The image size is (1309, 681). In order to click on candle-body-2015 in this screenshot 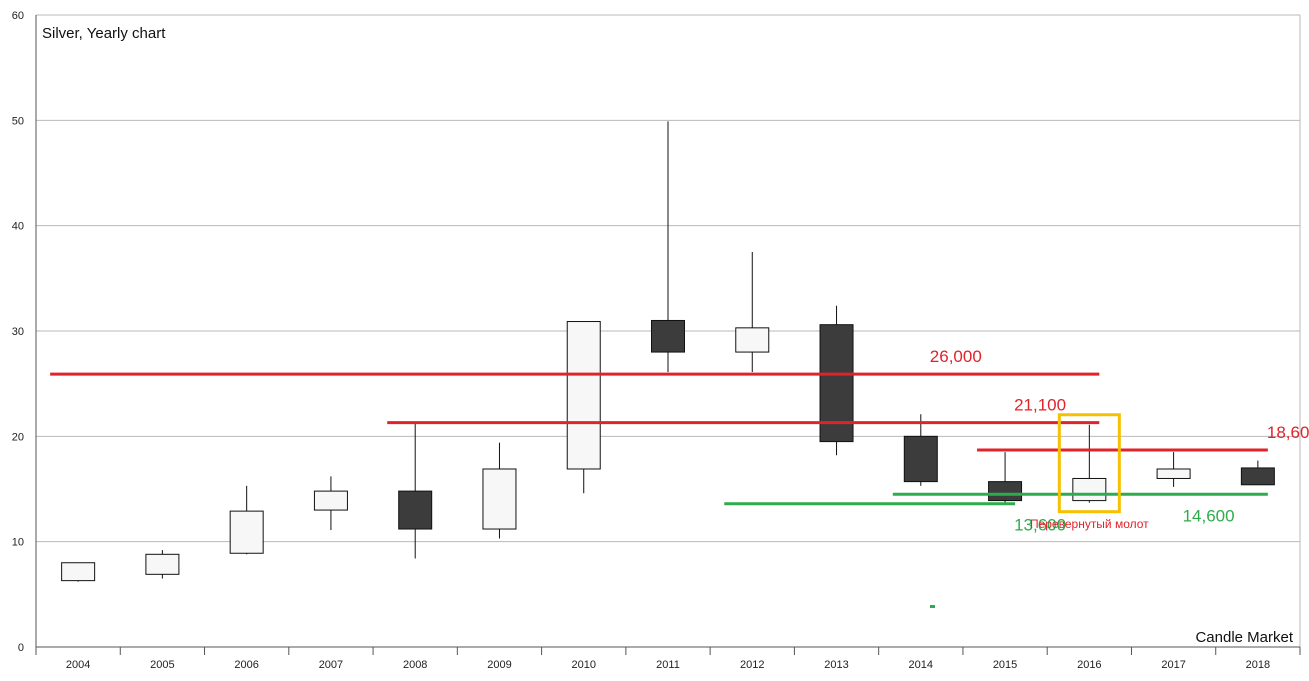, I will do `click(1005, 491)`.